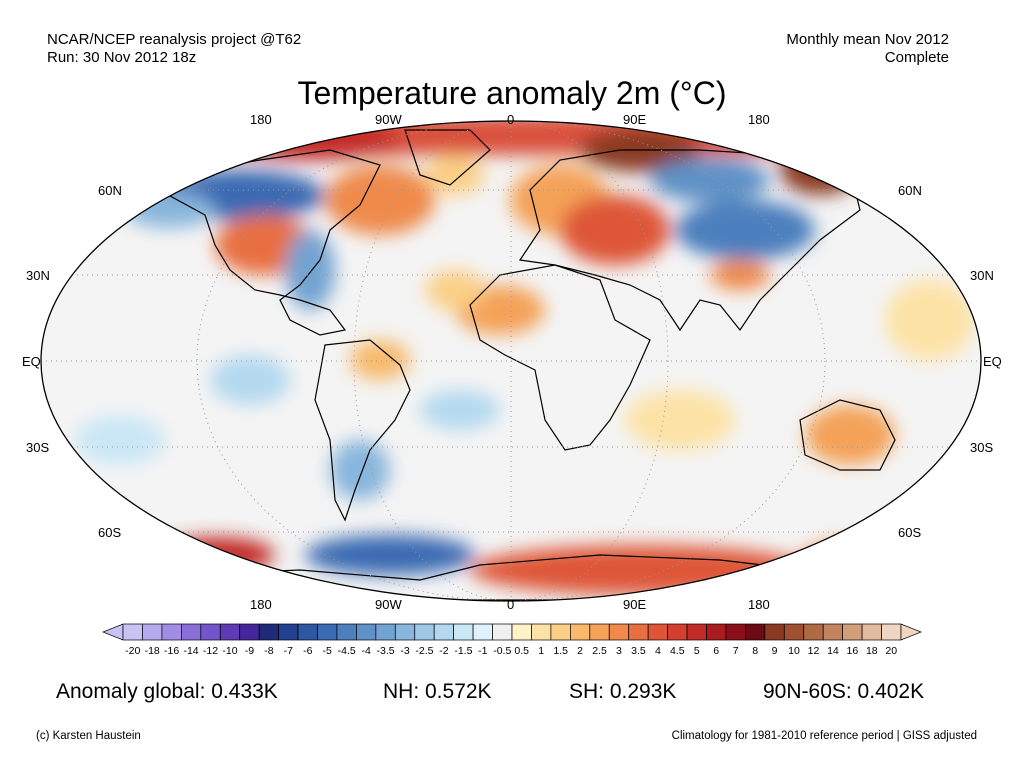 This screenshot has width=1024, height=768. What do you see at coordinates (853, 651) in the screenshot?
I see `colorbar-tick-label: 16` at bounding box center [853, 651].